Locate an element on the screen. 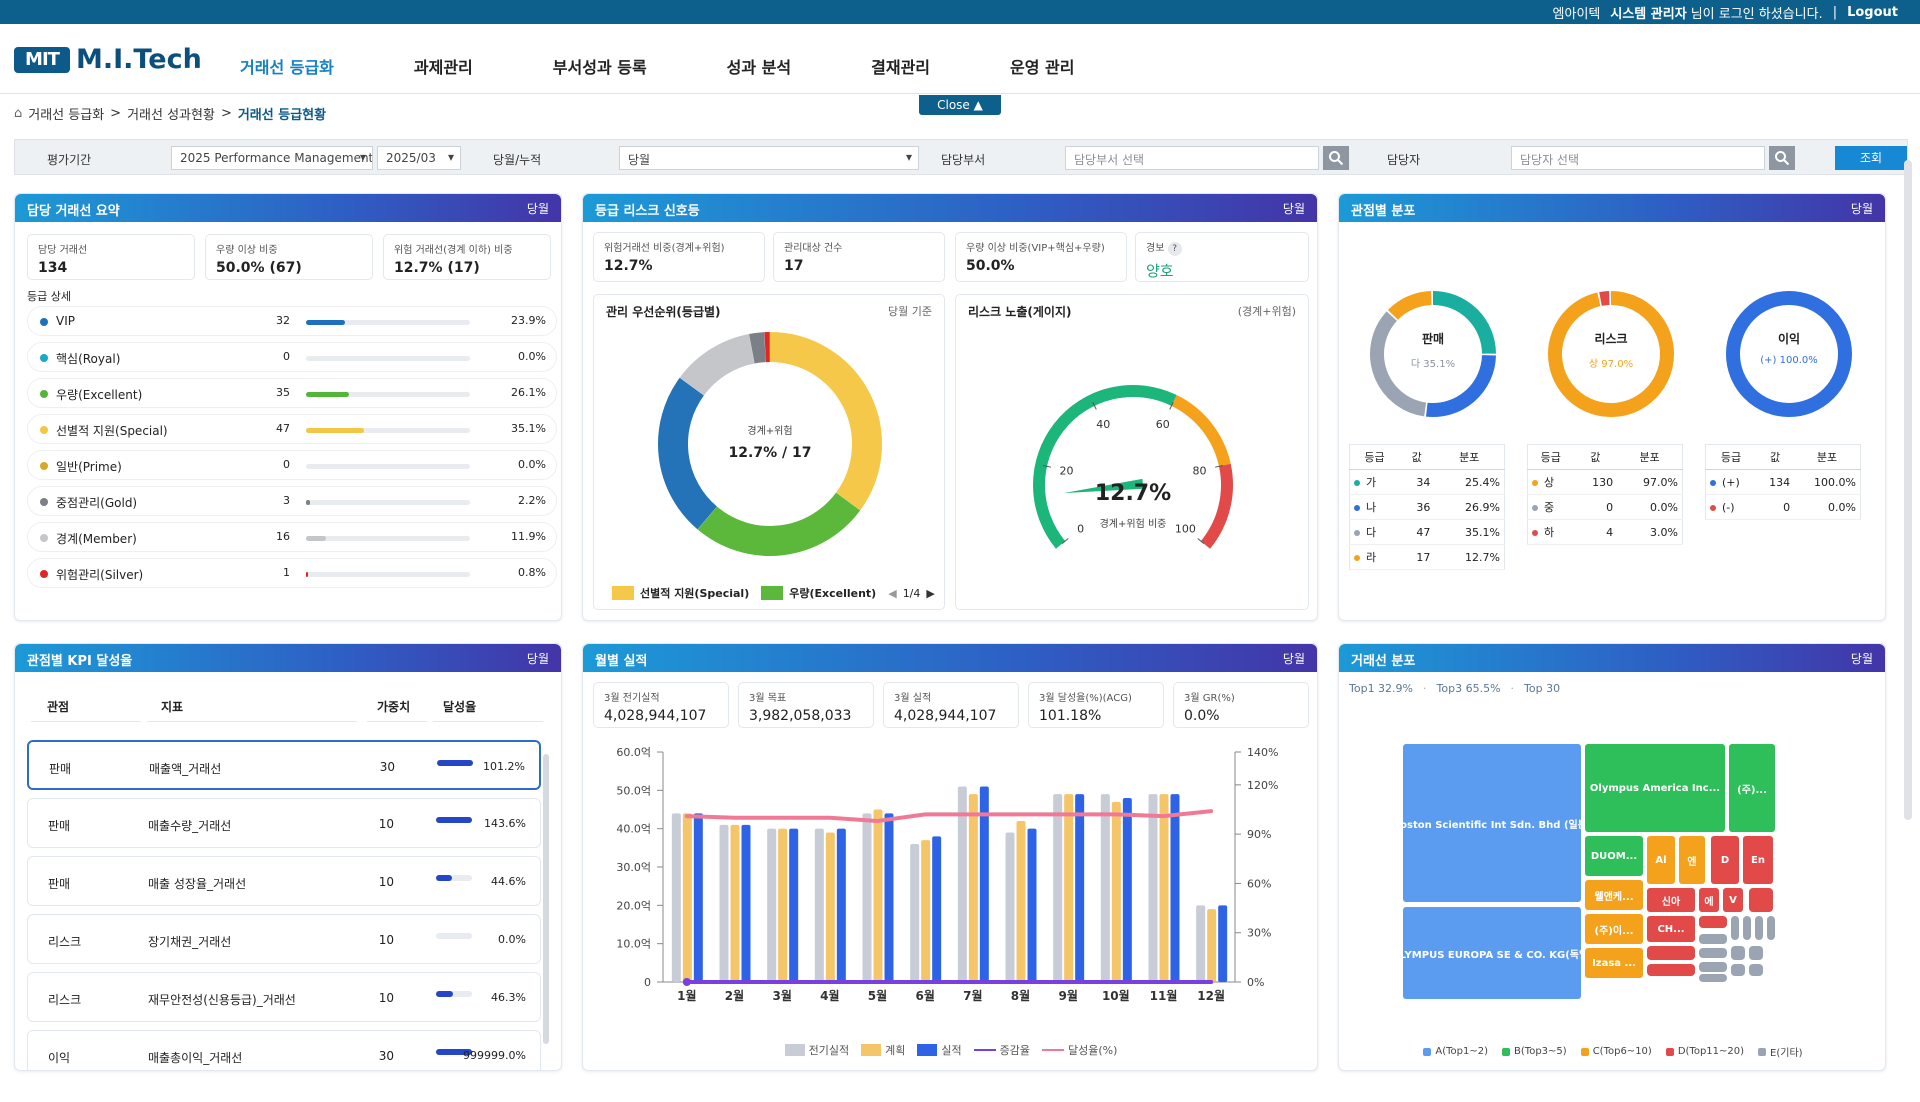 The image size is (1920, 1102). kpi-row: 판매 매출액_거래선 30 101.2% is located at coordinates (284, 765).